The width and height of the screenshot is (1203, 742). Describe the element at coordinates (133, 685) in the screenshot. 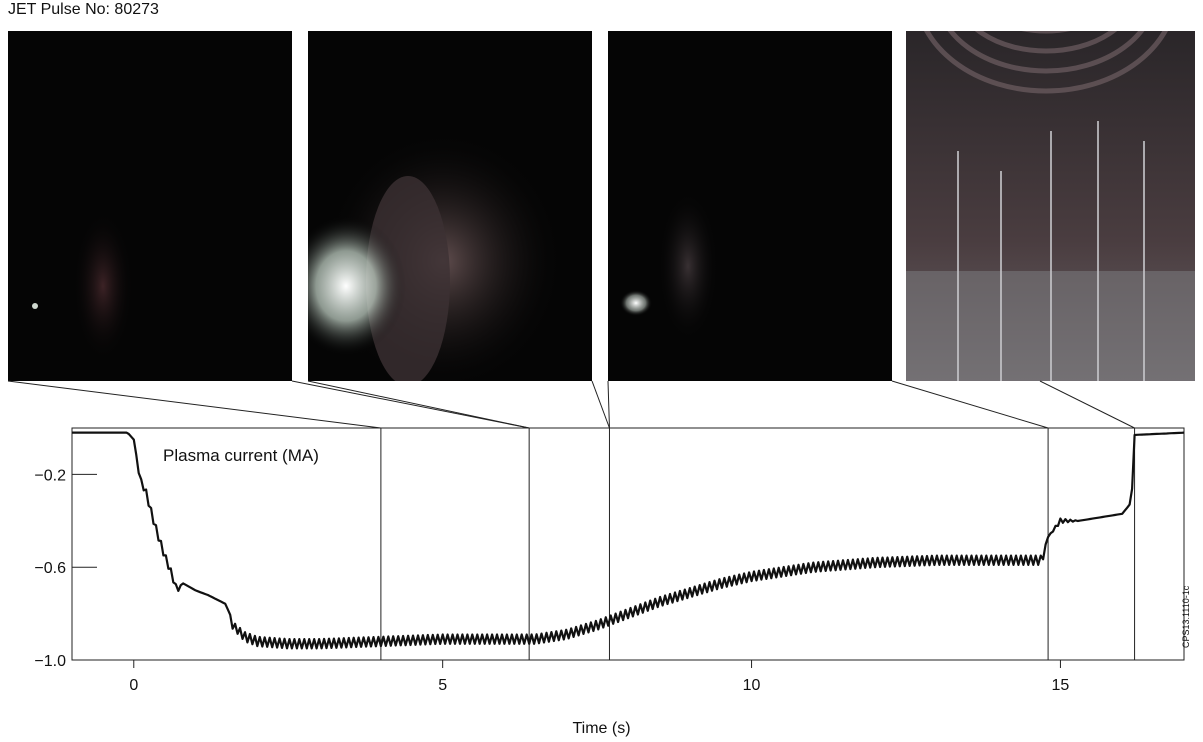

I see `x-tick-label-0: 0` at that location.